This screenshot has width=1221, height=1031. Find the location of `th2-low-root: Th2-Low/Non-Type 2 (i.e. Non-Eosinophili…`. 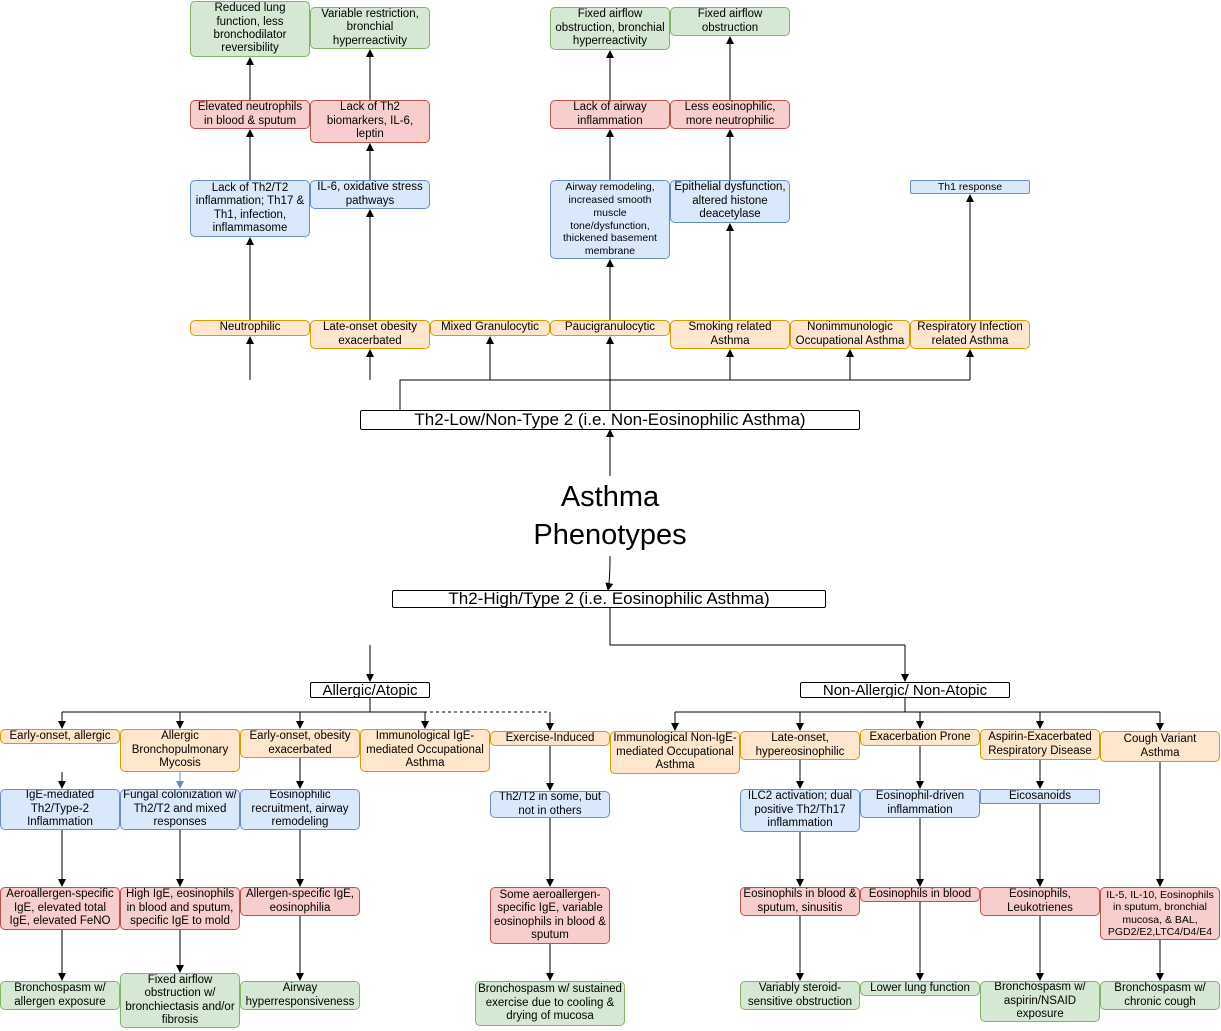

th2-low-root: Th2-Low/Non-Type 2 (i.e. Non-Eosinophili… is located at coordinates (610, 420).